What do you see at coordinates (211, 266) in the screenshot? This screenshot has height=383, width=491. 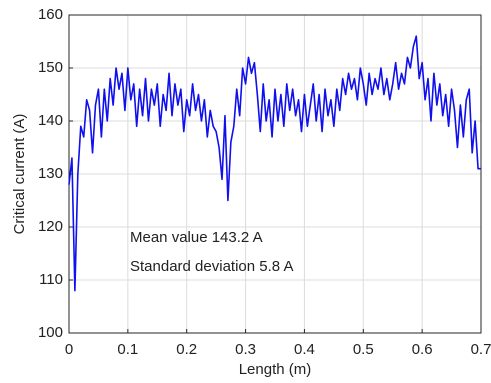 I see `annotation: Standard deviation 5.8 A` at bounding box center [211, 266].